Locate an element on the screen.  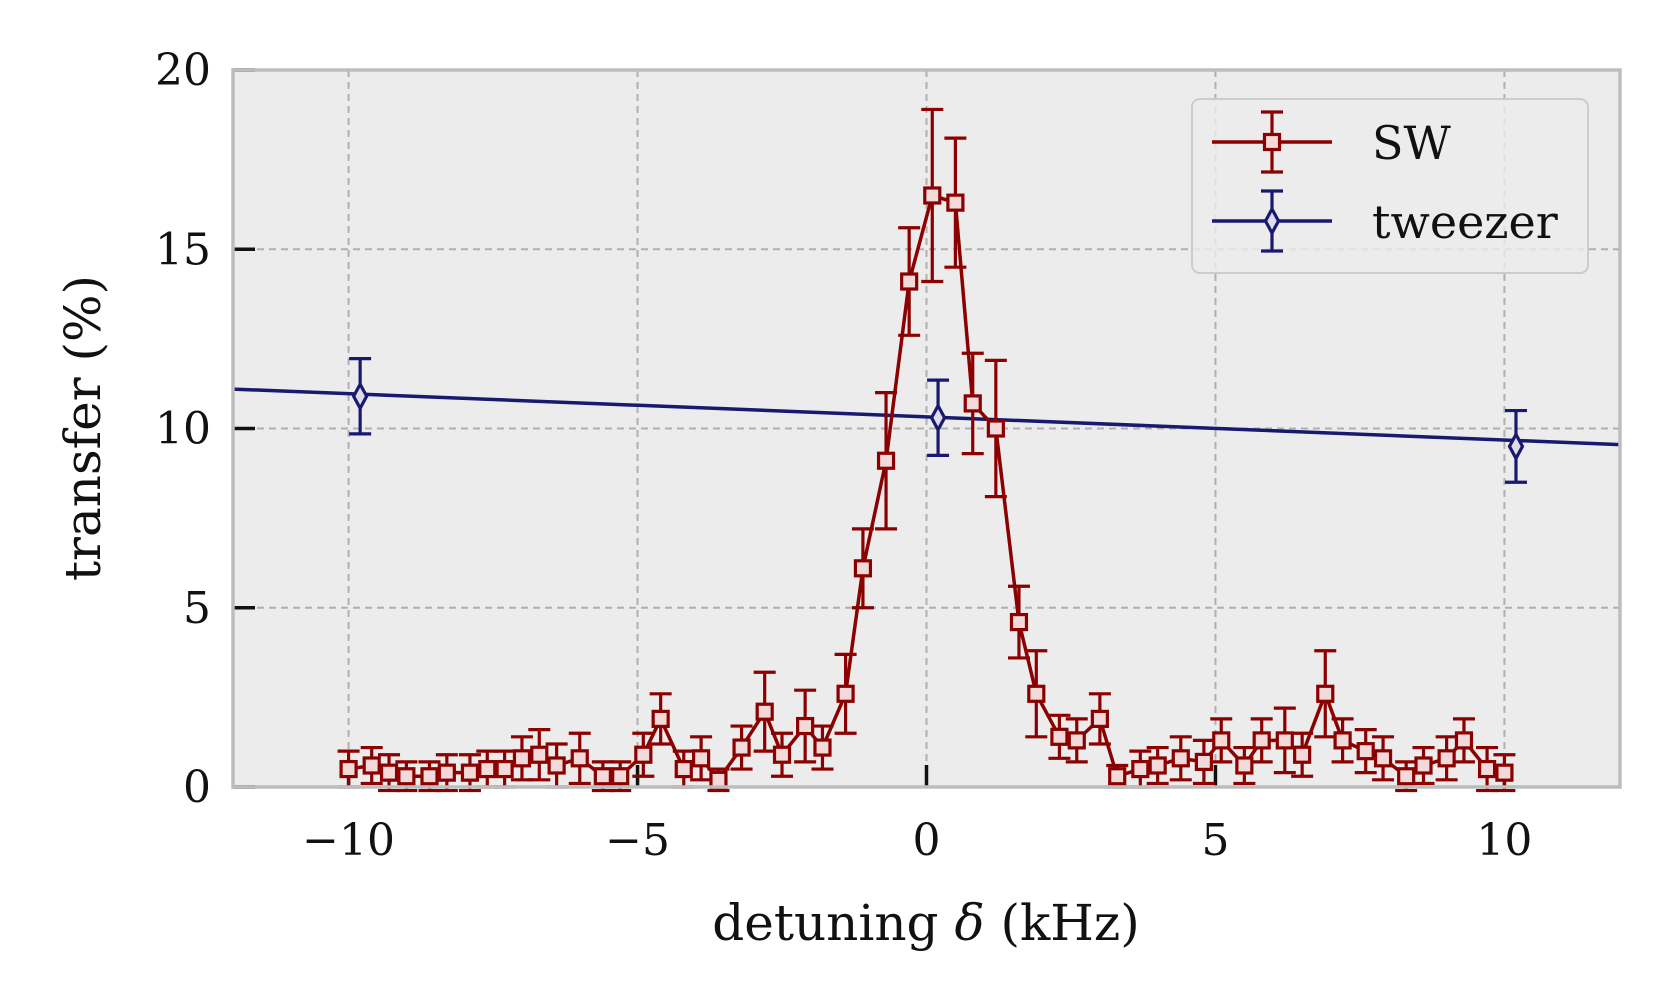
legend-sw-symbol is located at coordinates (1272, 142).